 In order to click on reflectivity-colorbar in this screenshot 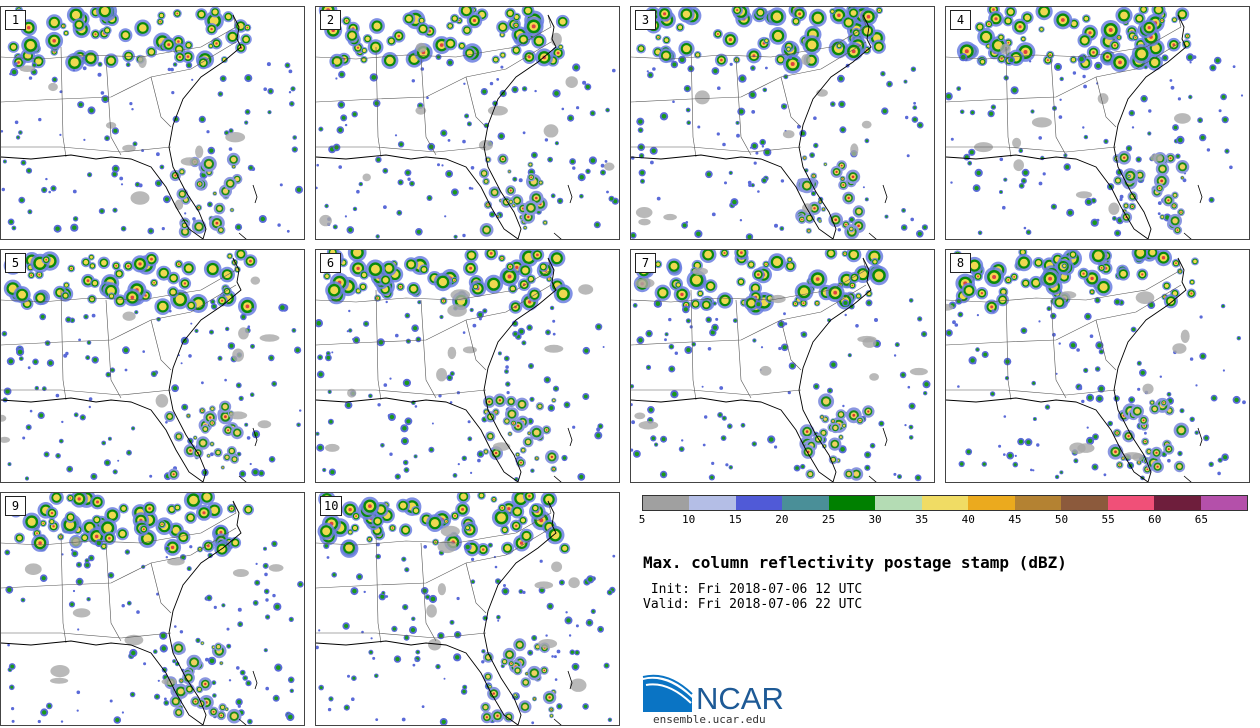, I will do `click(945, 503)`.